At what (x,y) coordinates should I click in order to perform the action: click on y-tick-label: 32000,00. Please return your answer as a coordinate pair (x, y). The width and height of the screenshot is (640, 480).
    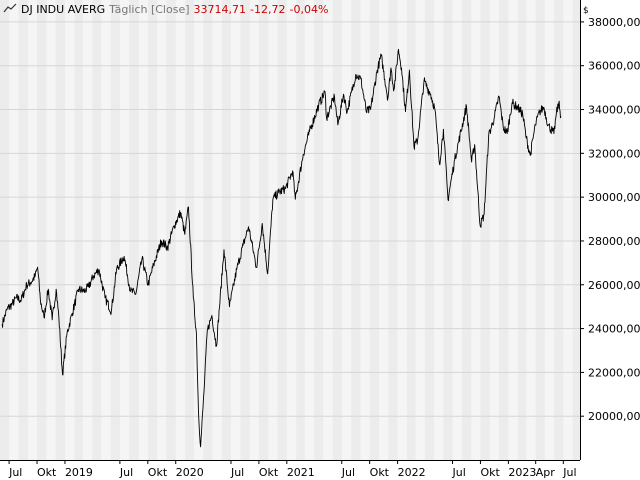
    Looking at the image, I should click on (614, 153).